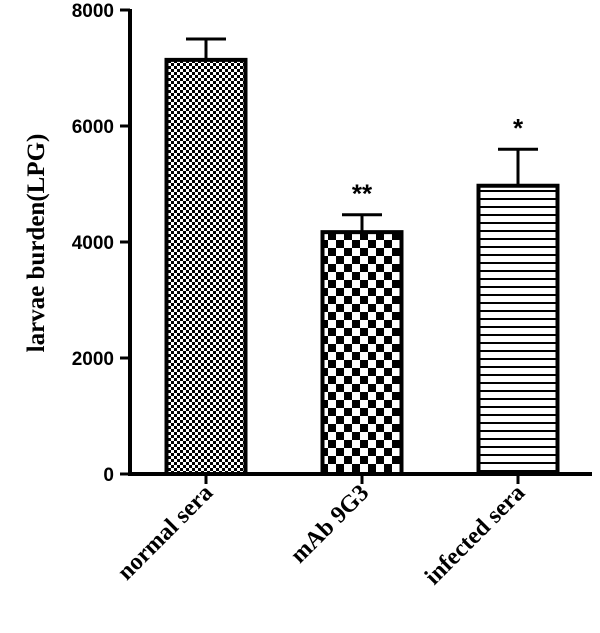 Image resolution: width=600 pixels, height=633 pixels. Describe the element at coordinates (362, 194) in the screenshot. I see `significance-label: **` at that location.